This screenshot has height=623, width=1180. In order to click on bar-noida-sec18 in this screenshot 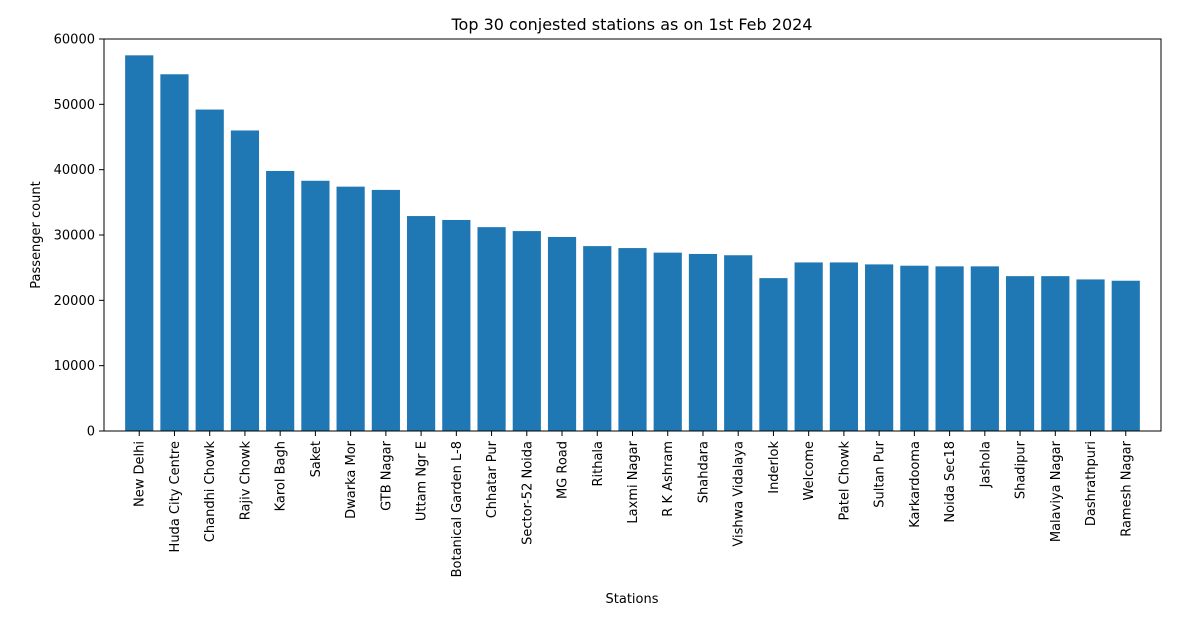, I will do `click(949, 348)`.